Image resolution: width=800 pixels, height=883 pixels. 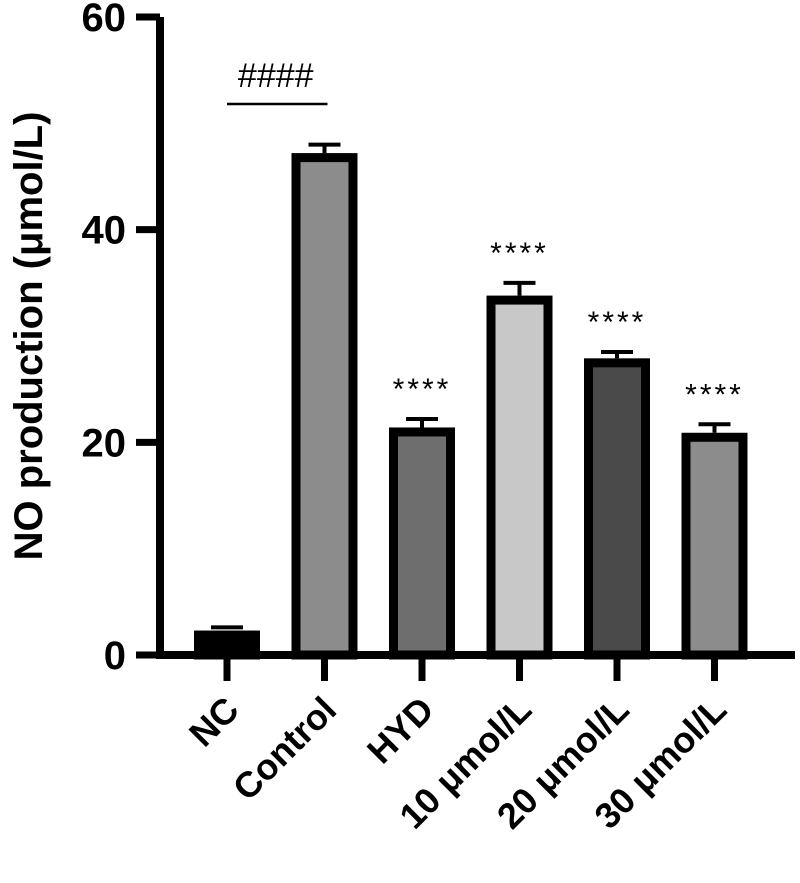 What do you see at coordinates (284, 748) in the screenshot?
I see `x-category-label: Control` at bounding box center [284, 748].